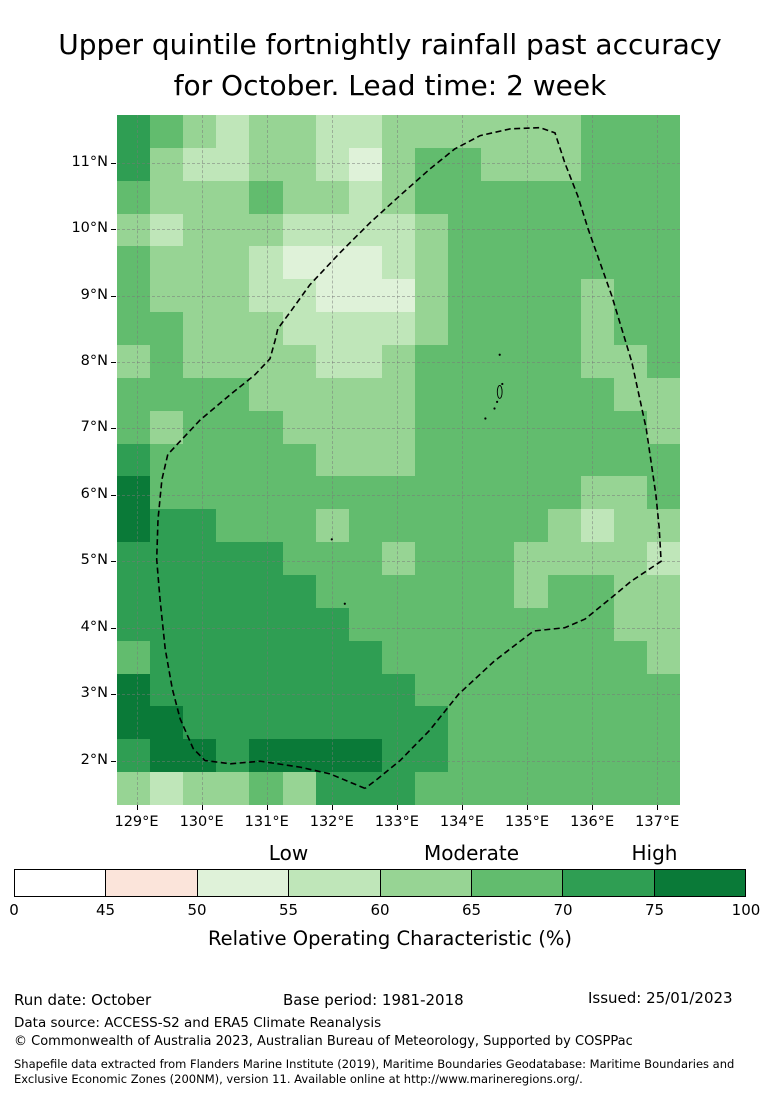 The image size is (780, 1095). I want to click on y-tick-label: 2°N, so click(94, 759).